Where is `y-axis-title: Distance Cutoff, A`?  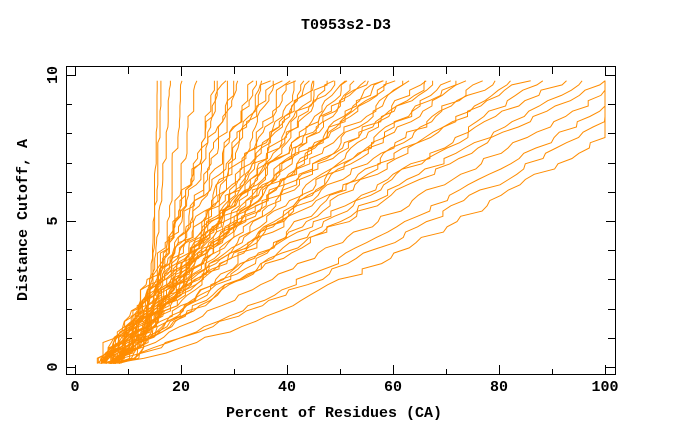 y-axis-title: Distance Cutoff, A is located at coordinates (23, 220).